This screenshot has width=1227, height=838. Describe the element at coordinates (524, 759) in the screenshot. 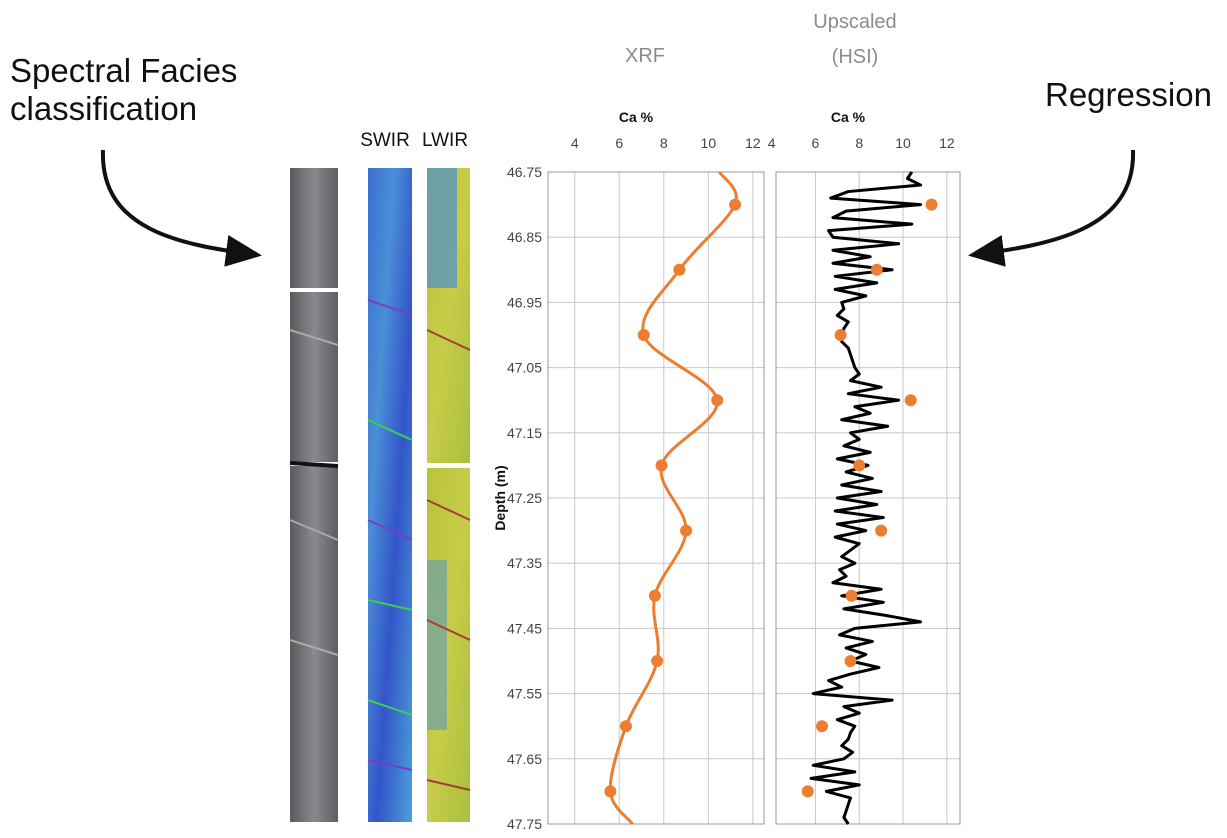

I see `y-tick-label: 47.65` at that location.